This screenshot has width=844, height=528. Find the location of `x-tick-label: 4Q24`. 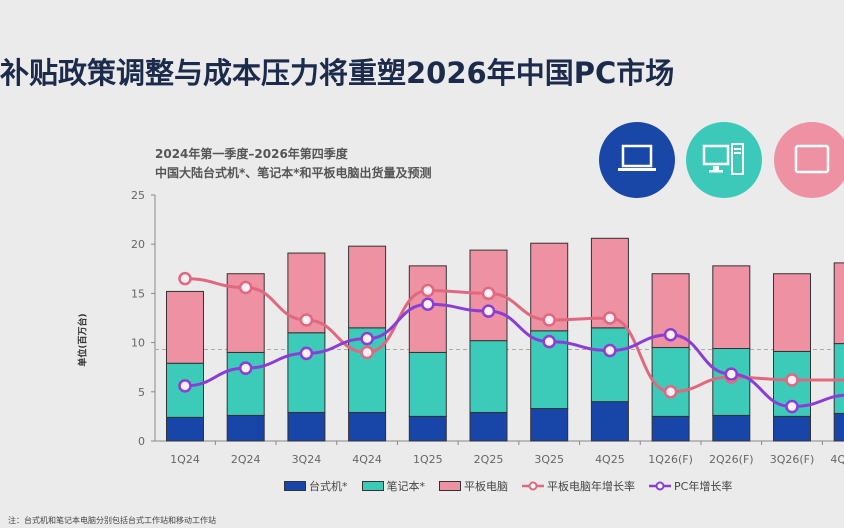

x-tick-label: 4Q24 is located at coordinates (367, 459).